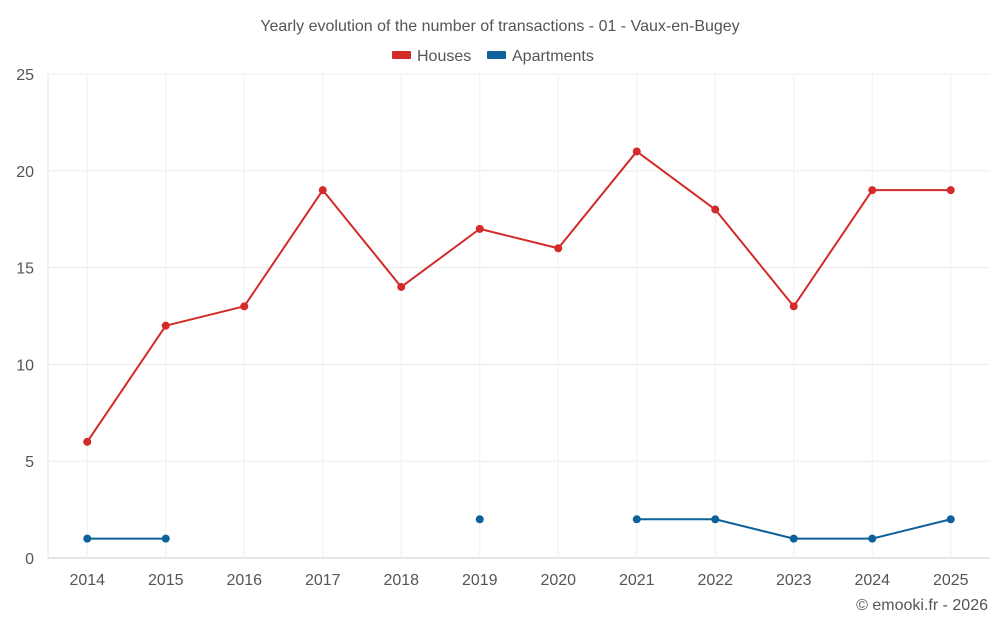 The width and height of the screenshot is (1000, 625). I want to click on y-tick-label: 10, so click(25, 365).